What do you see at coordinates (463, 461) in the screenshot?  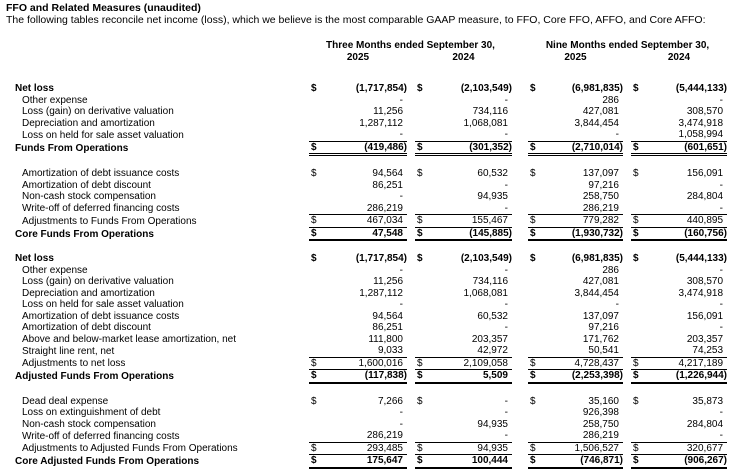 I see `money-cell: $100,444` at bounding box center [463, 461].